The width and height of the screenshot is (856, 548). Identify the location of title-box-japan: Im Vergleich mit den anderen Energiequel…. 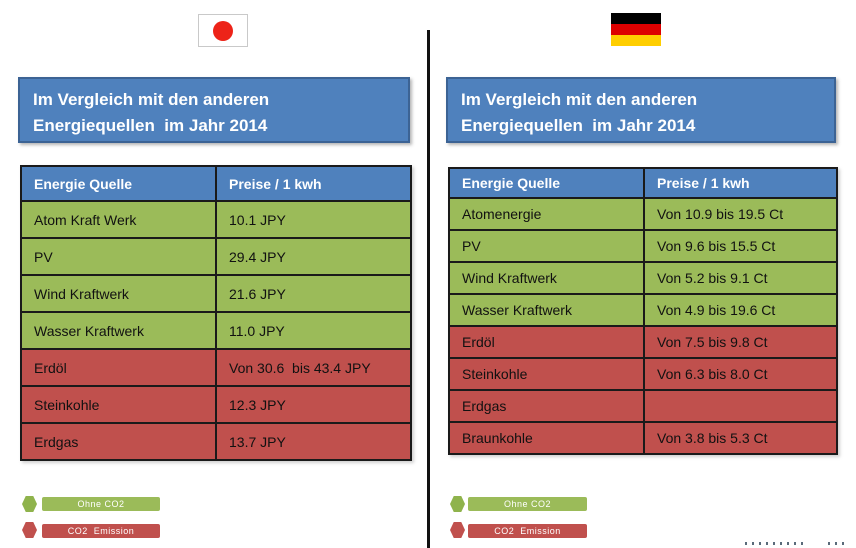
(214, 110).